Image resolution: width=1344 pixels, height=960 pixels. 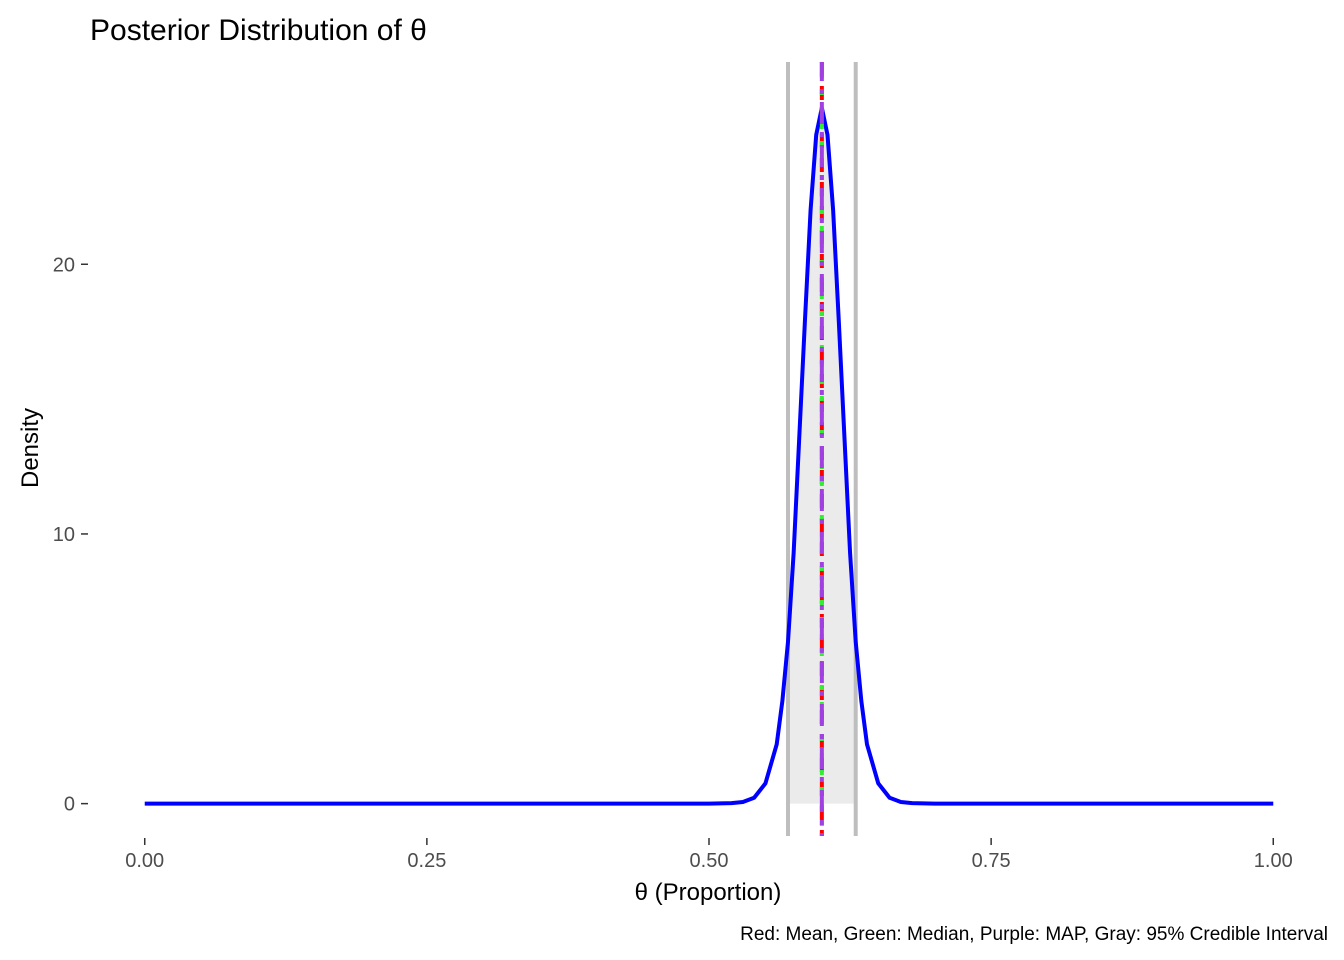 I want to click on x-tick-label: 1.00, so click(x=1273, y=861).